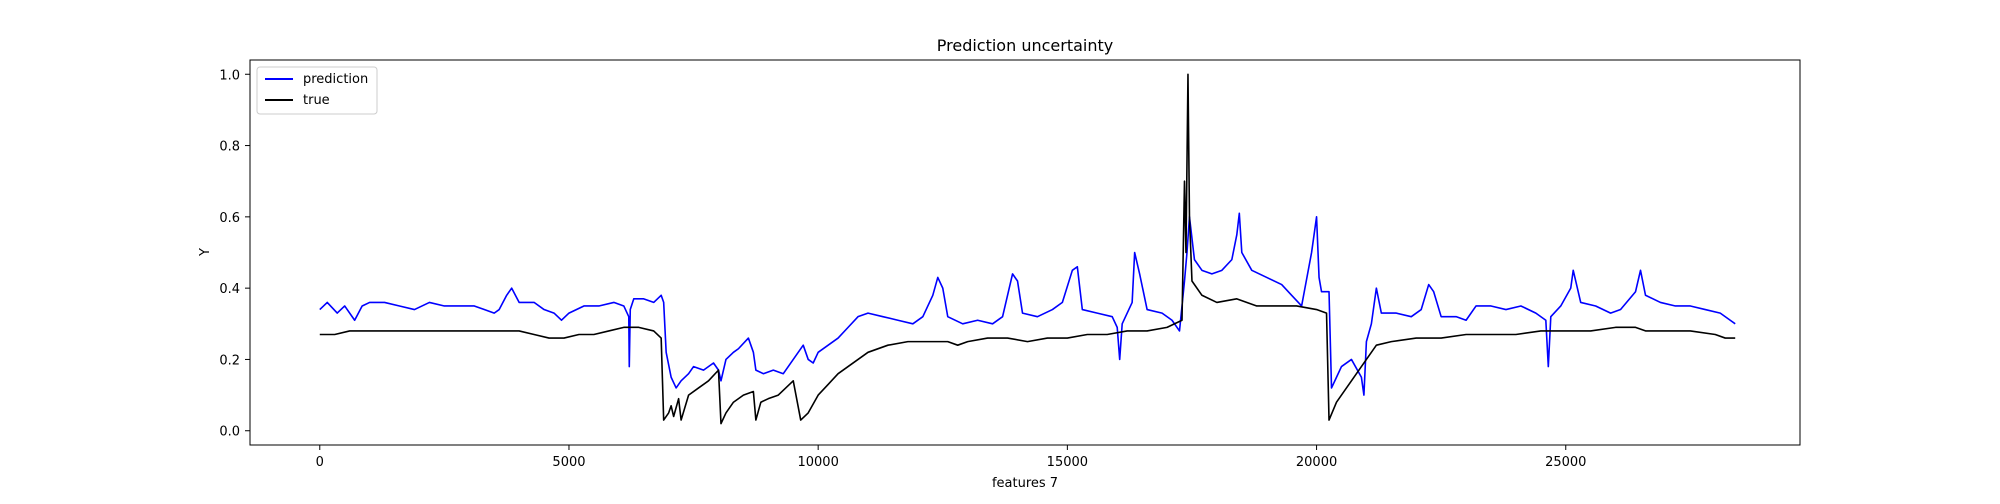  What do you see at coordinates (229, 218) in the screenshot?
I see `y-tick-label: 0.6` at bounding box center [229, 218].